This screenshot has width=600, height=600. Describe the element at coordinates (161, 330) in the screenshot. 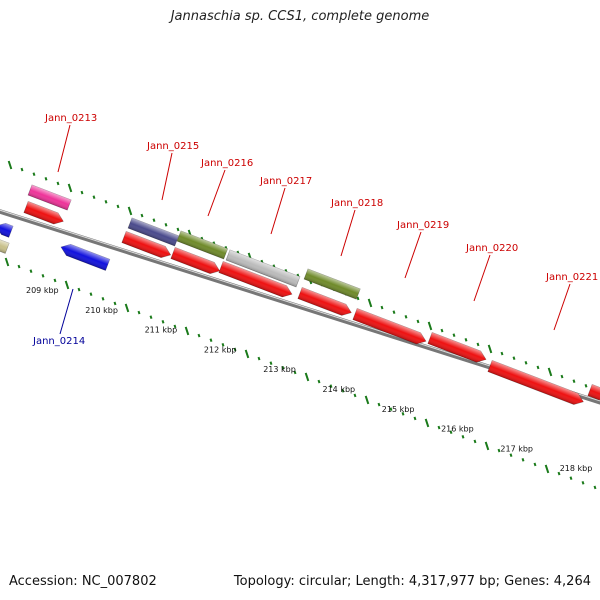

I see `scale-label: 211 kbp` at that location.